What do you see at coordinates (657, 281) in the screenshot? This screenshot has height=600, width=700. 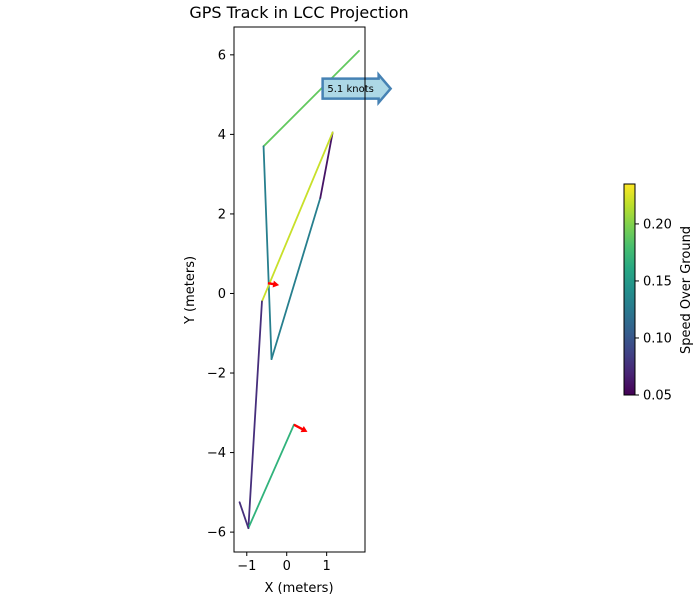 I see `colorbar-tick-label: 0.15` at bounding box center [657, 281].